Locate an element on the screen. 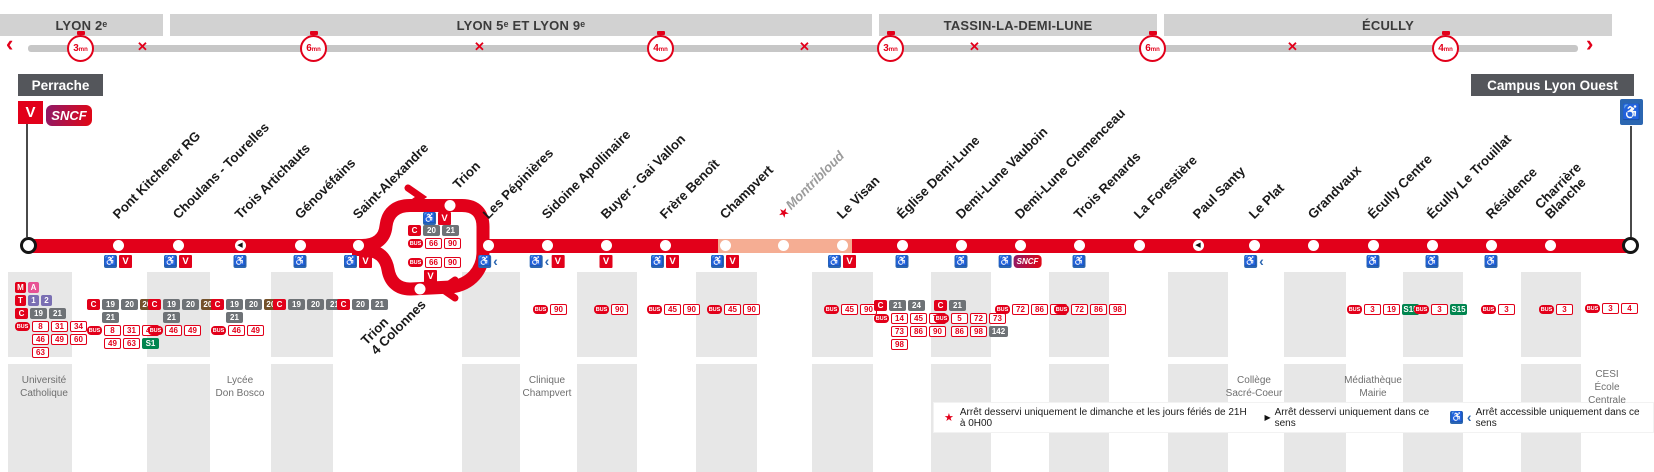  access-icons-frere-benoit: ♿ V is located at coordinates (665, 261).